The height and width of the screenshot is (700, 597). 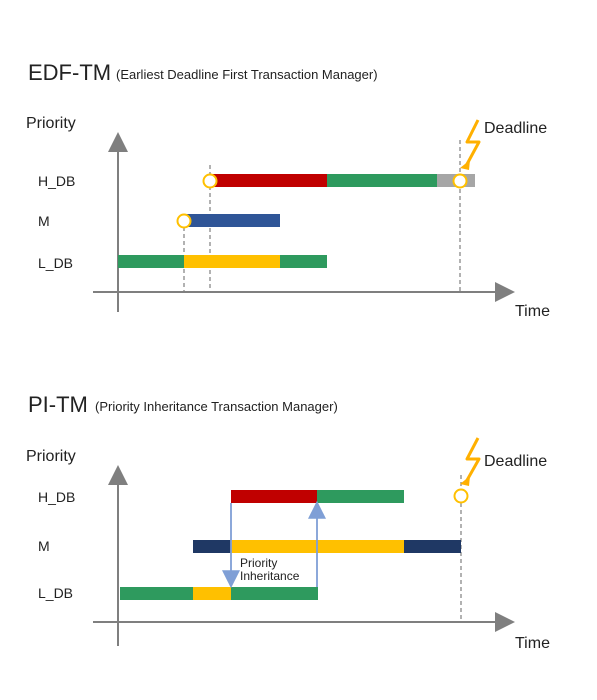 I want to click on pi-priority-label: Priority, so click(x=51, y=456).